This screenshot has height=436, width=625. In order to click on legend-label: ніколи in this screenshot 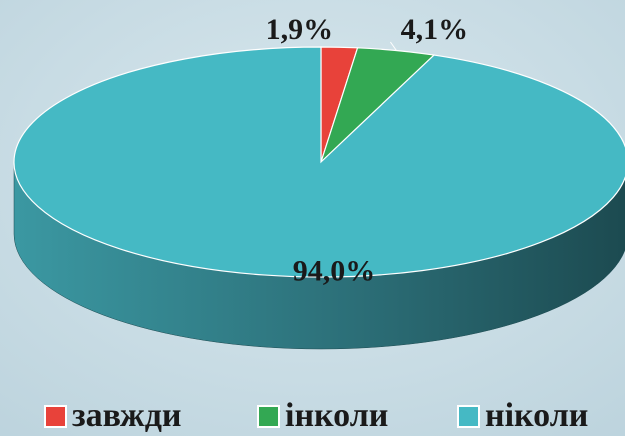, I will do `click(536, 415)`.